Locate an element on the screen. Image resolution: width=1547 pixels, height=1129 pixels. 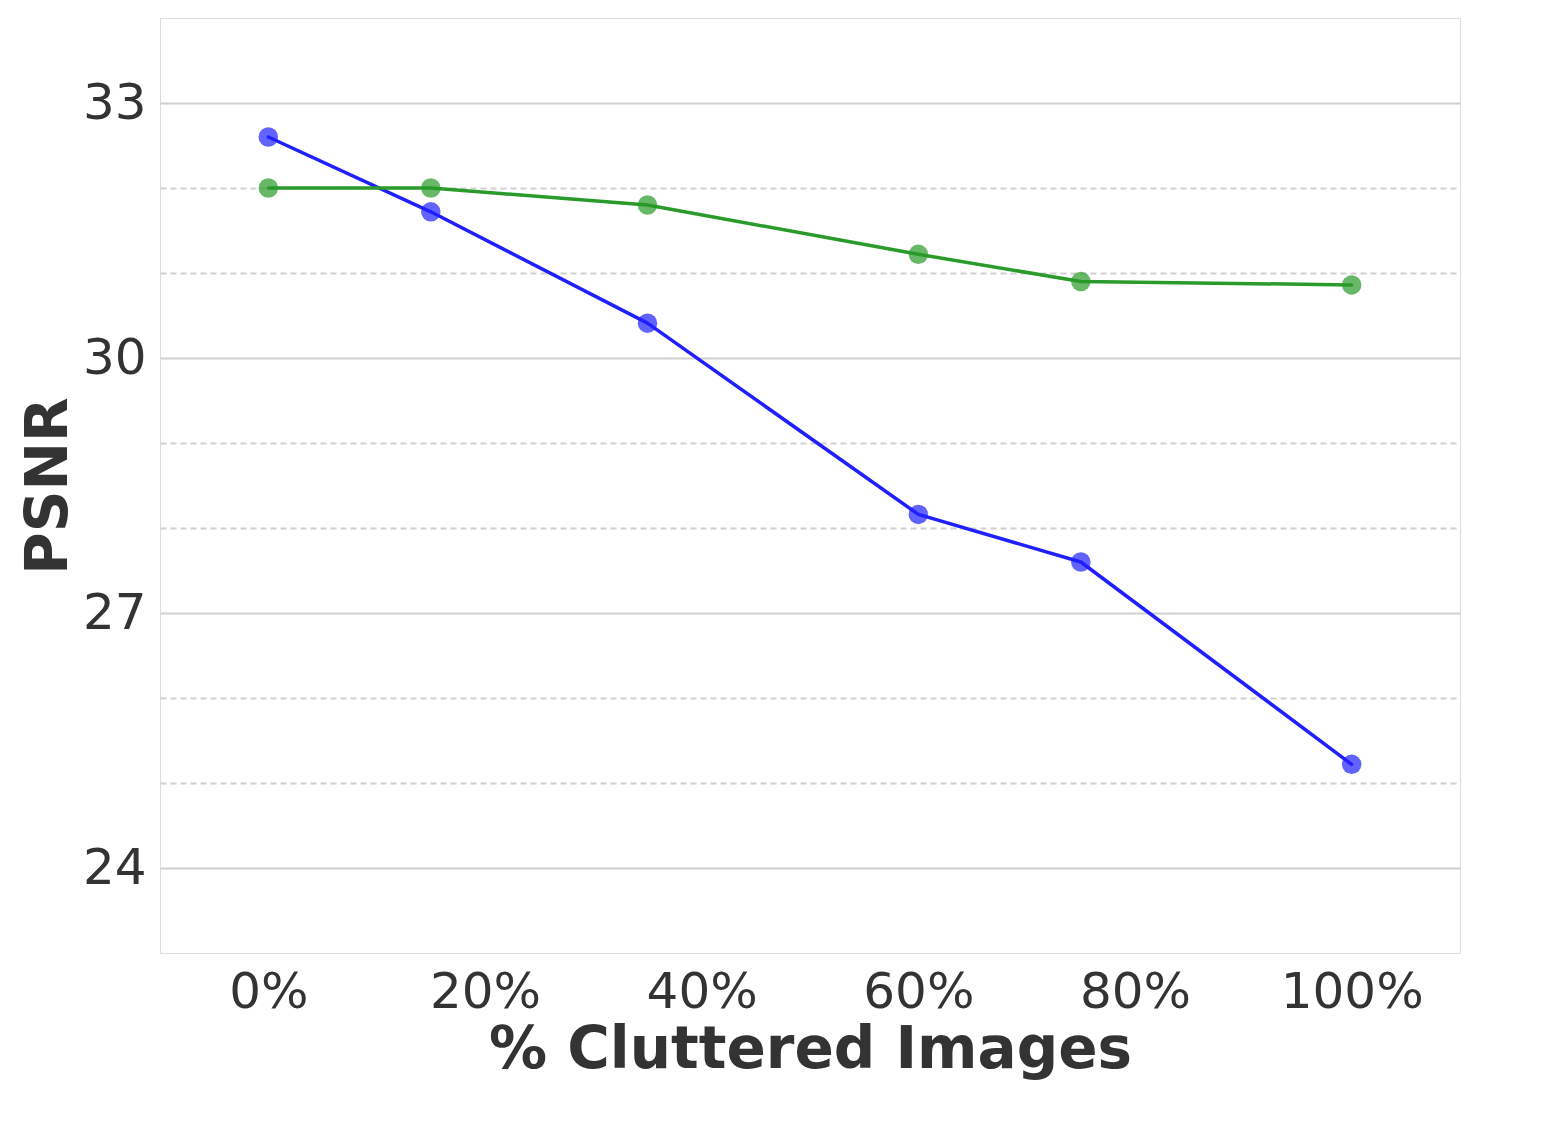
y-tick-label: 30 is located at coordinates (114, 356).